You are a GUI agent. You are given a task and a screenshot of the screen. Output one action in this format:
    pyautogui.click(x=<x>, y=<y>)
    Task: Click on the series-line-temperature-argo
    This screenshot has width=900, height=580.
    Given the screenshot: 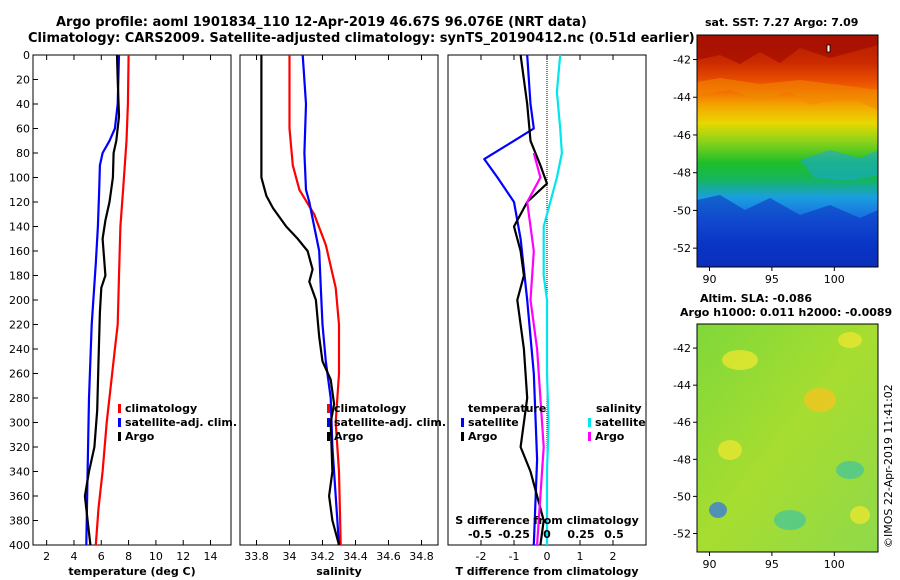 What is the action you would take?
    pyautogui.click(x=530, y=300)
    